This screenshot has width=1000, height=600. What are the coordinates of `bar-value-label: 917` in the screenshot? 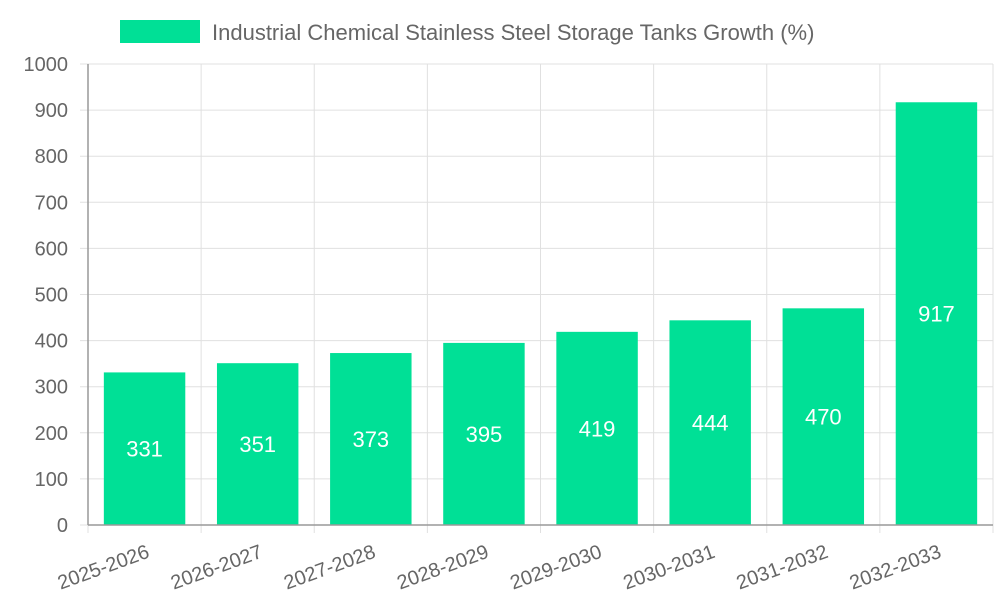 It's located at (936, 314).